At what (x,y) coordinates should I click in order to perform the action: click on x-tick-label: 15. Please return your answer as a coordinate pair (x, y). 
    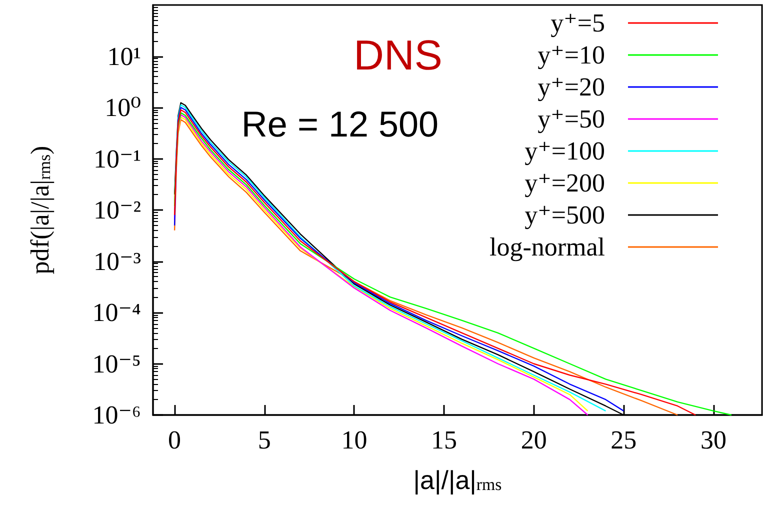
    Looking at the image, I should click on (444, 440).